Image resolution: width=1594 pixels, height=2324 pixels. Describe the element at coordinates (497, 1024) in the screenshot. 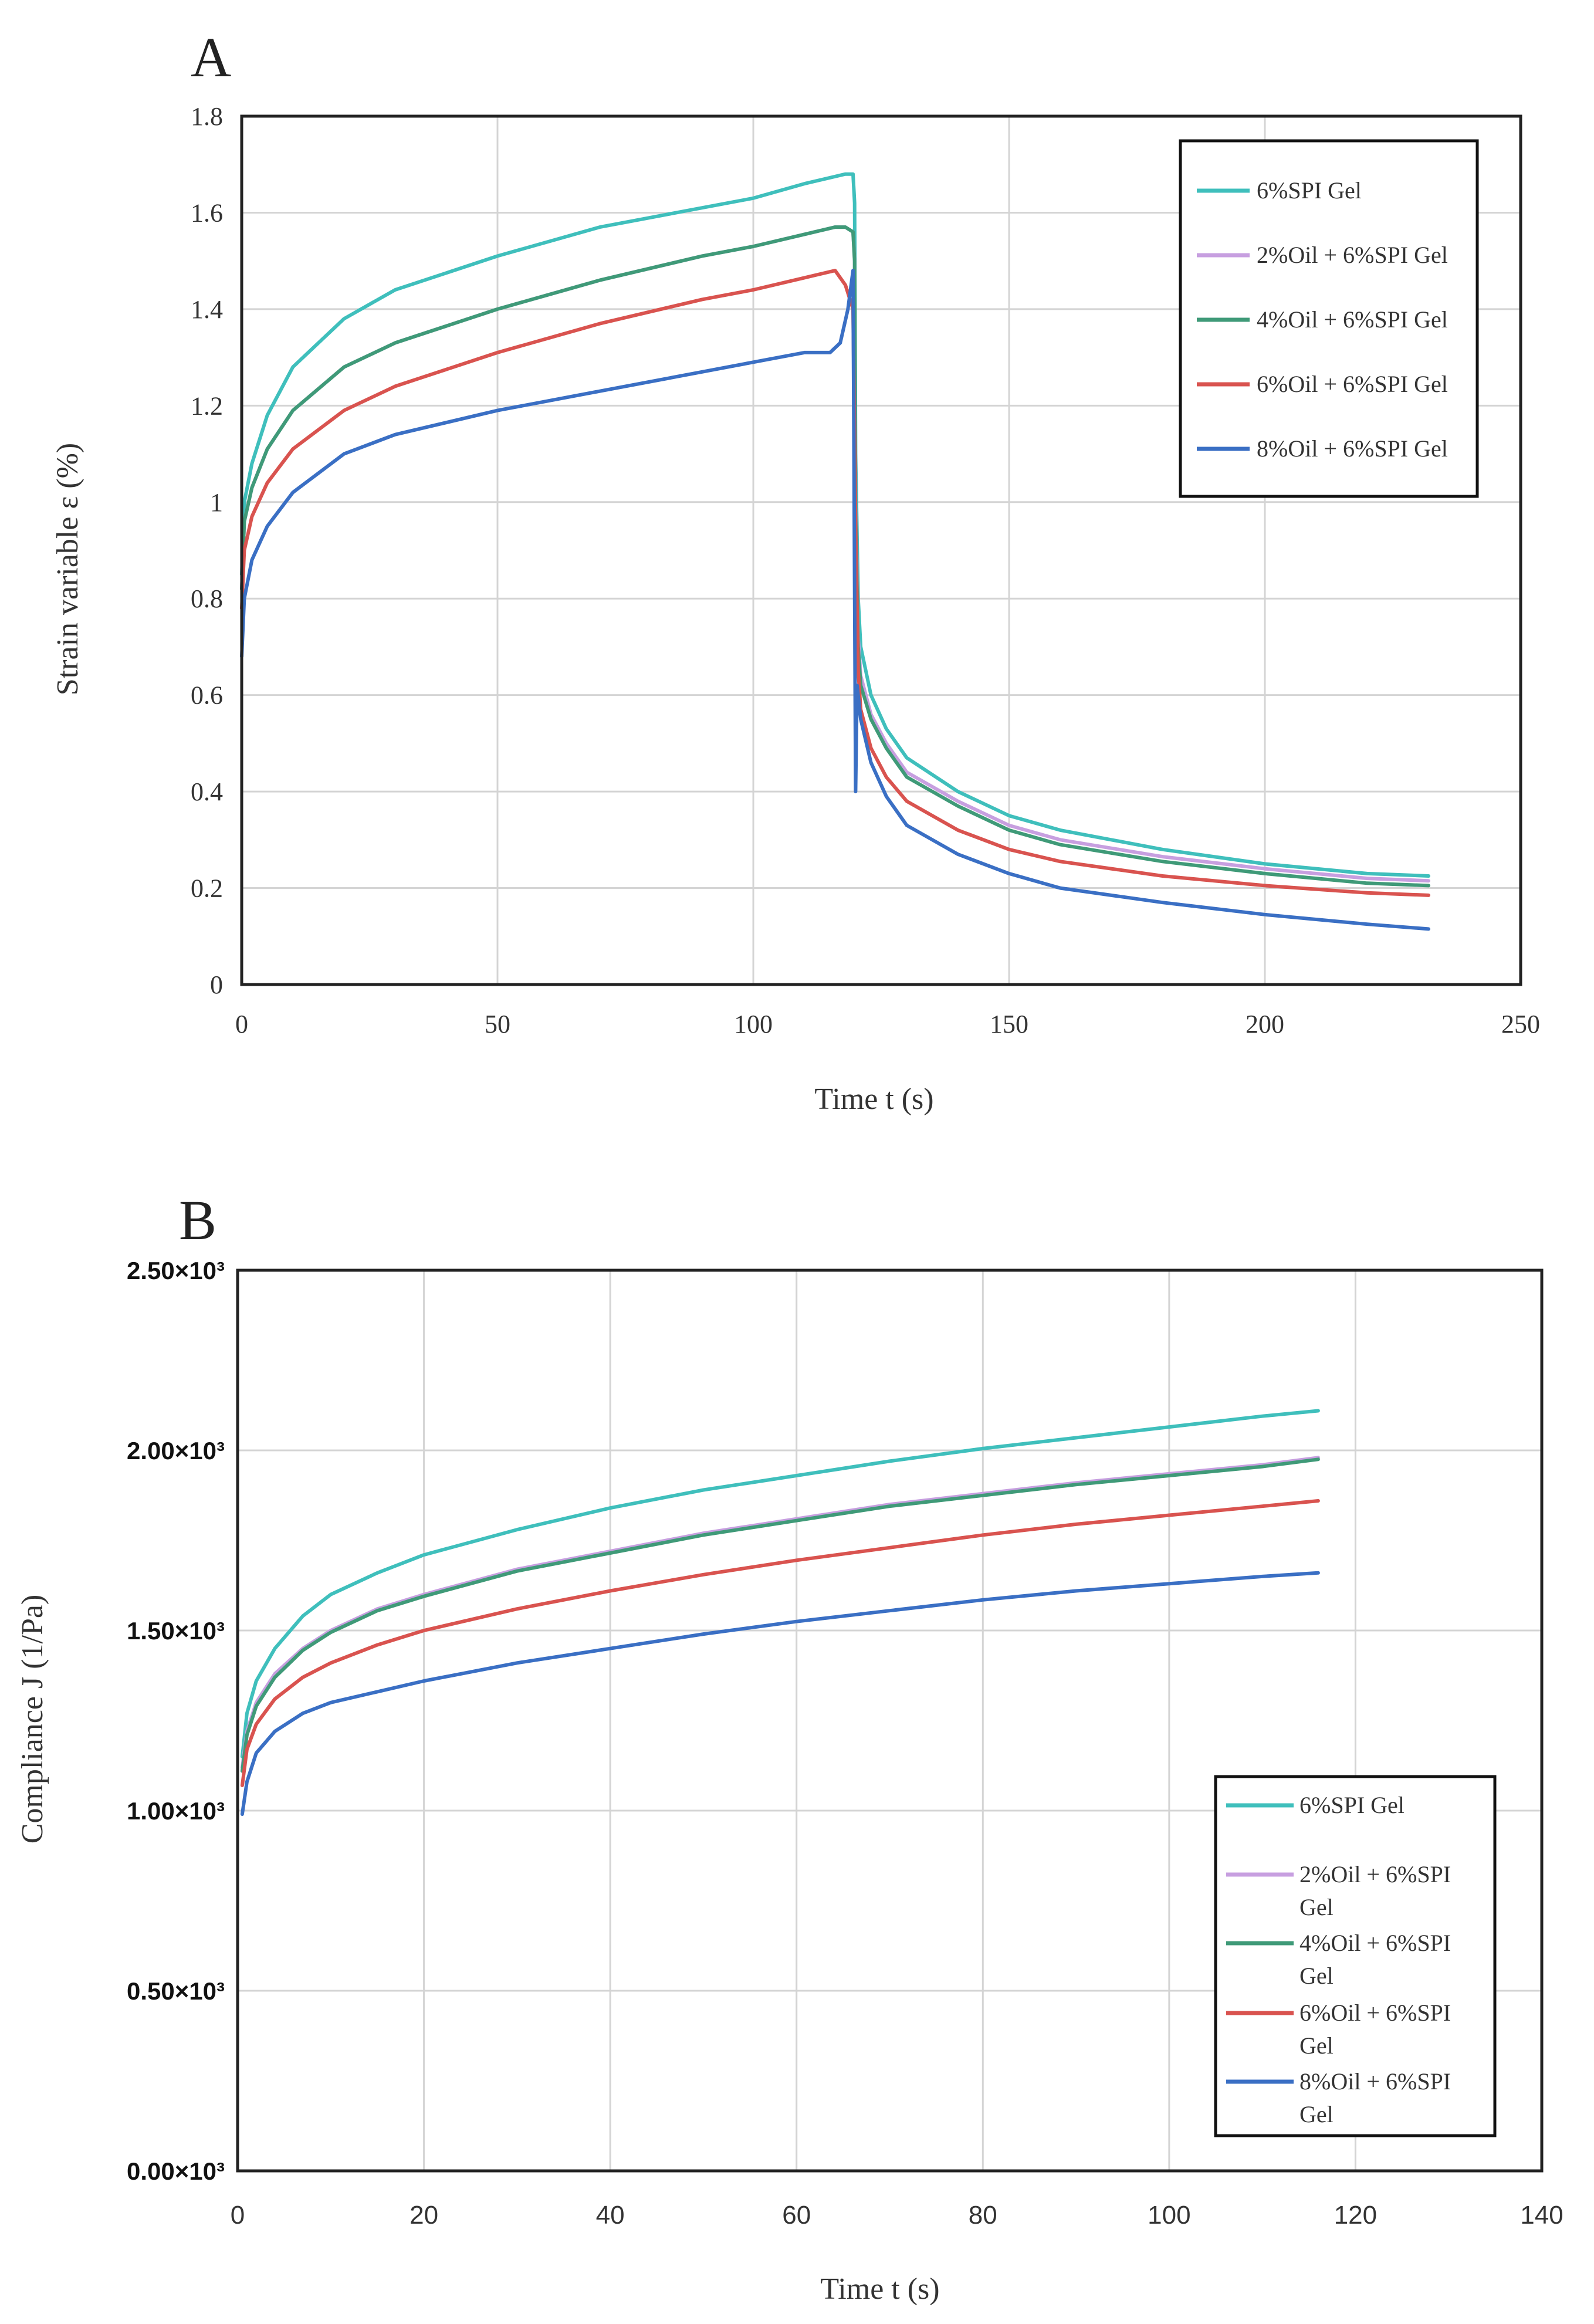

I see `a-x-tick-label: 50` at that location.